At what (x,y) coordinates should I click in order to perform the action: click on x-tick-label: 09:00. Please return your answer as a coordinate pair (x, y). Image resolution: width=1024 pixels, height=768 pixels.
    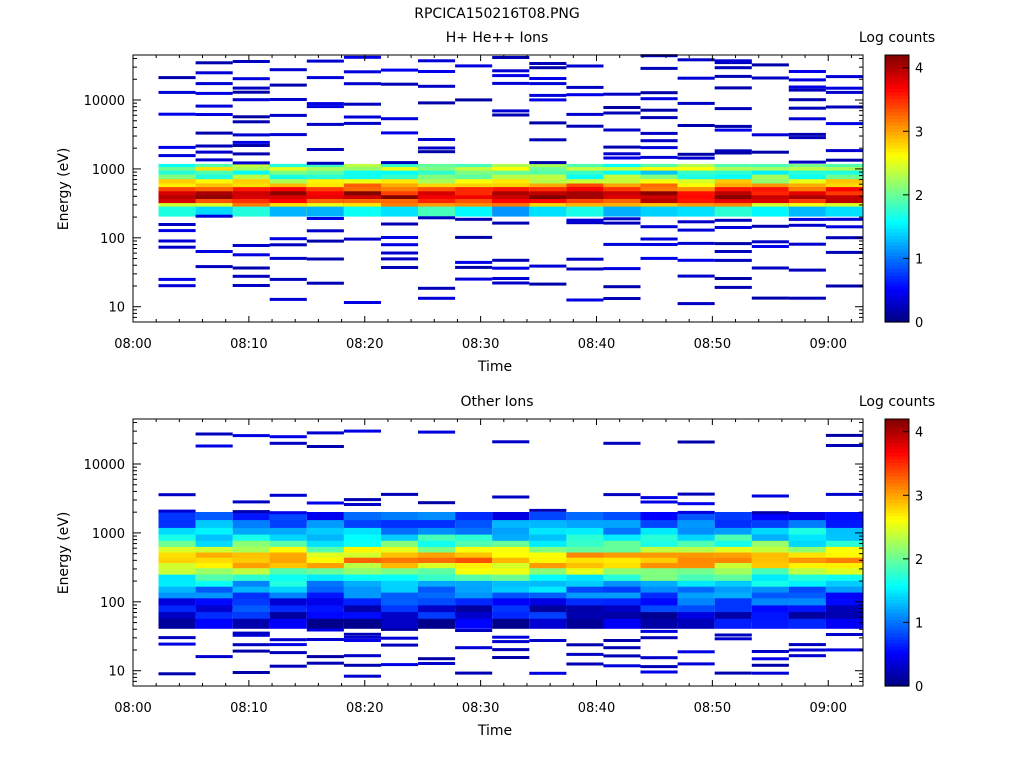
    Looking at the image, I should click on (828, 708).